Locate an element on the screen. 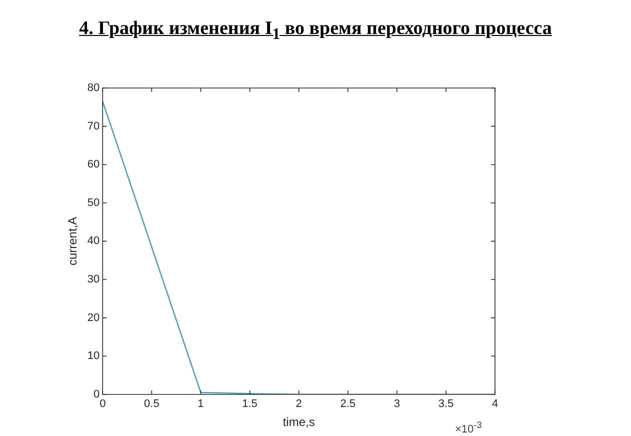  x-tick-label: 3.5 is located at coordinates (446, 404).